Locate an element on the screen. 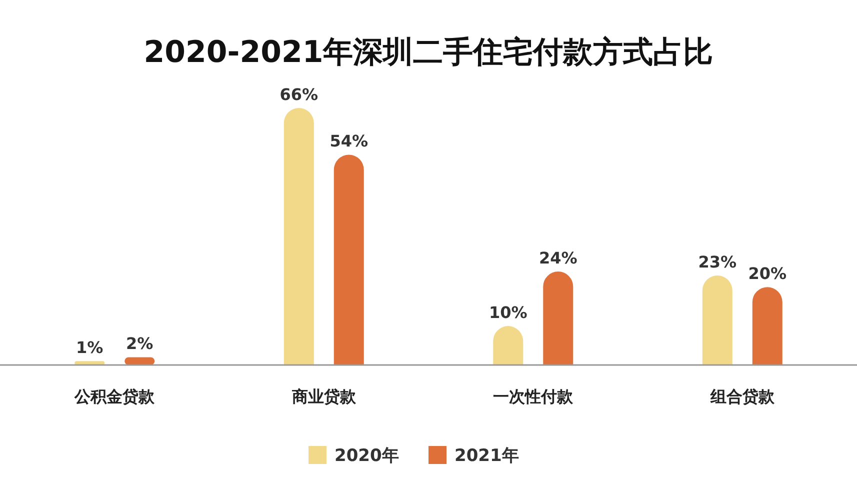 The height and width of the screenshot is (487, 857). data-label: 10% is located at coordinates (508, 312).